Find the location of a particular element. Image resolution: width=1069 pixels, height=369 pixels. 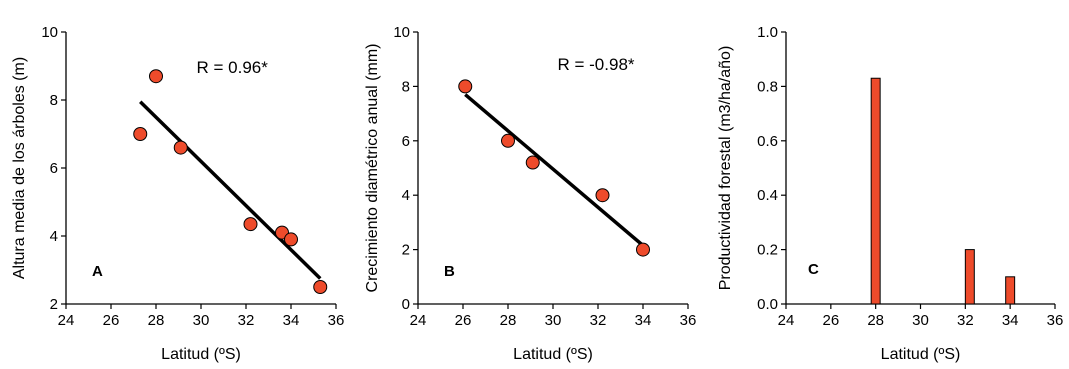

y-tick-label: 0.0 is located at coordinates (767, 304).